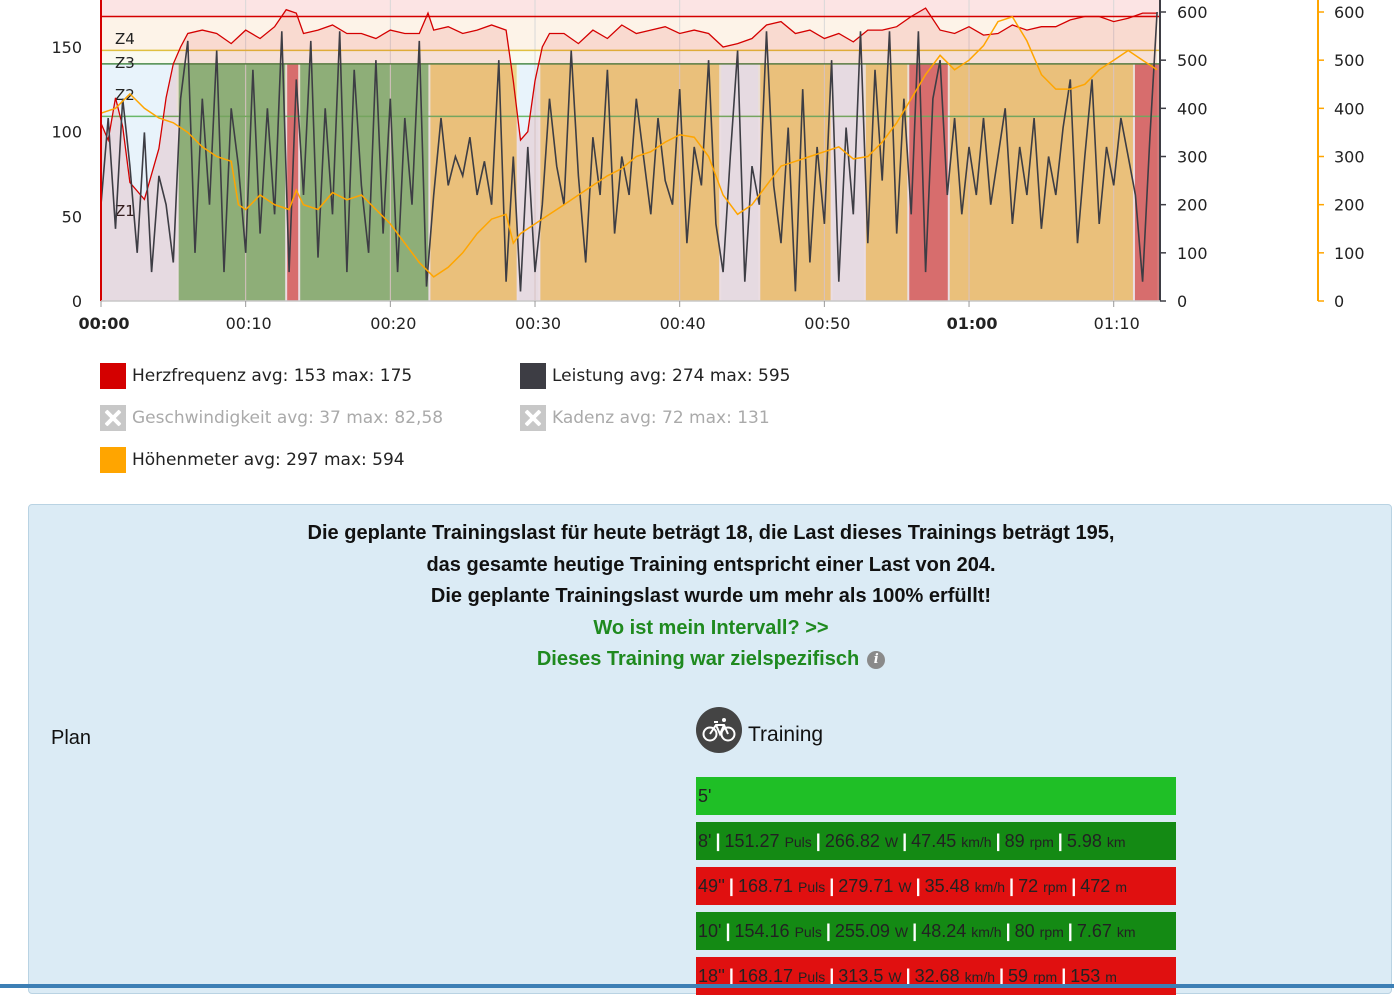 The height and width of the screenshot is (995, 1394). I want to click on y-left-tick-label: 150, so click(66, 47).